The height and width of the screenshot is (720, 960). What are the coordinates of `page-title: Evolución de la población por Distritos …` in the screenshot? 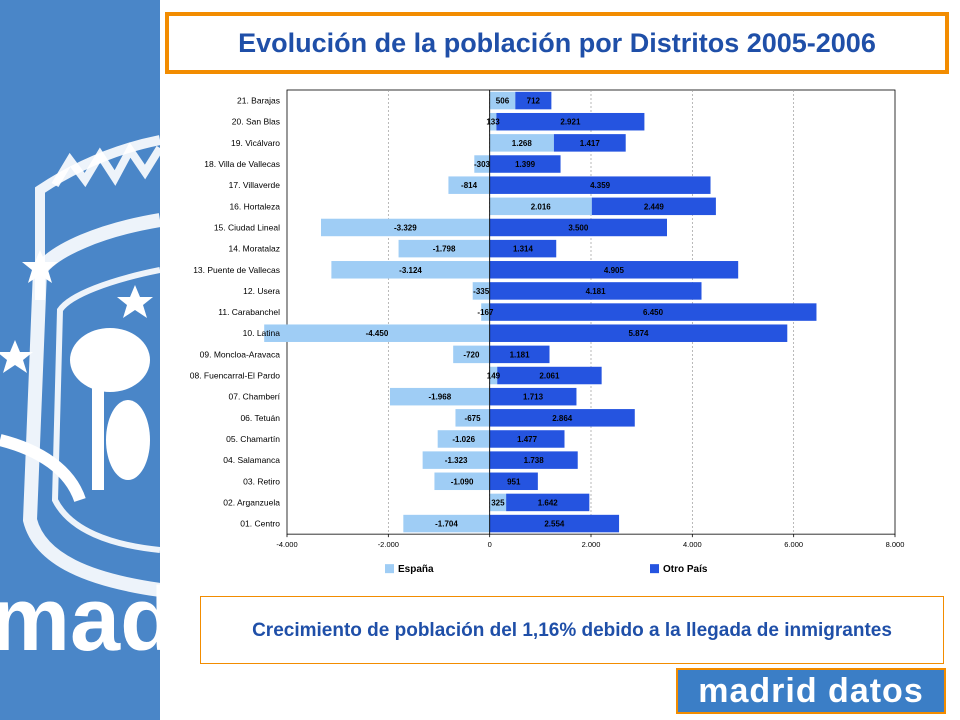 It's located at (557, 42).